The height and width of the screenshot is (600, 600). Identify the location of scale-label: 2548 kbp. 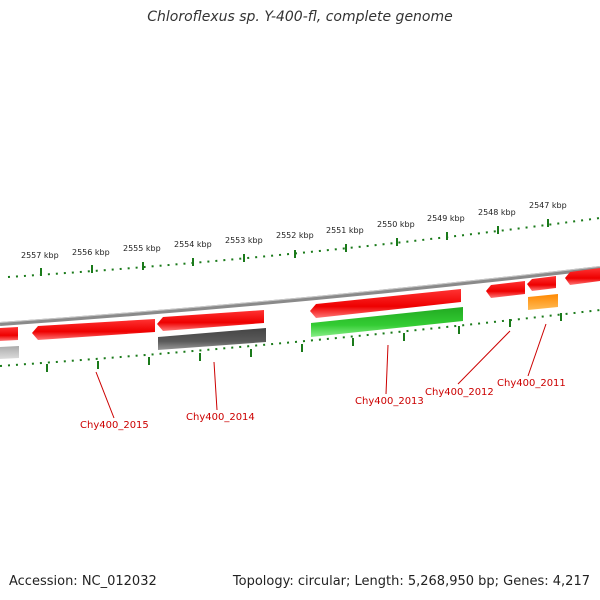
(497, 212).